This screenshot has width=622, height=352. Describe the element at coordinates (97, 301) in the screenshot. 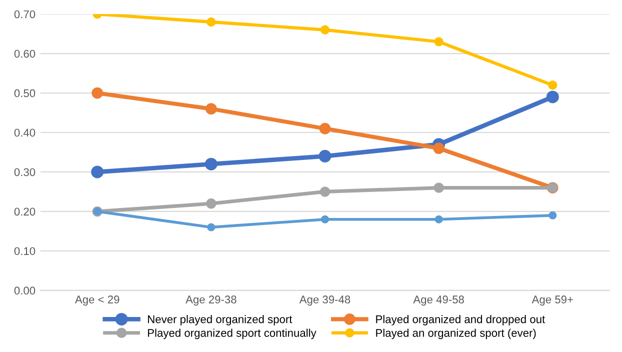

I see `x-tick-label: Age < 29` at that location.